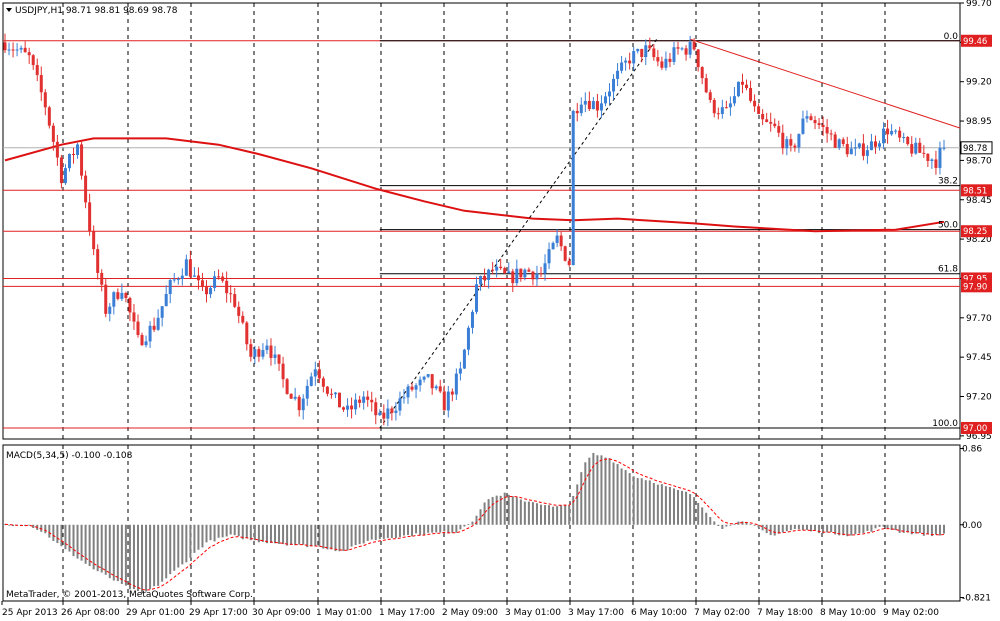 The image size is (1000, 621). Describe the element at coordinates (975, 524) in the screenshot. I see `macd-axis: 0.86 0.00 -0.821` at that location.